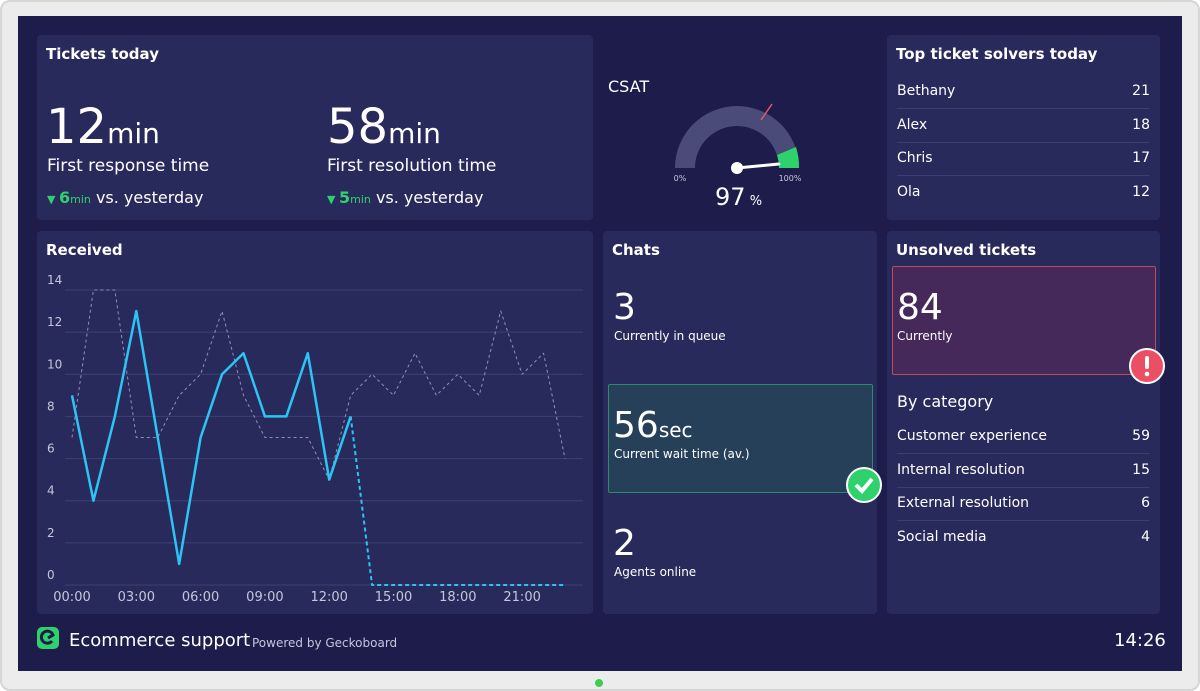  What do you see at coordinates (966, 250) in the screenshot?
I see `panel-title: Unsolved tickets` at bounding box center [966, 250].